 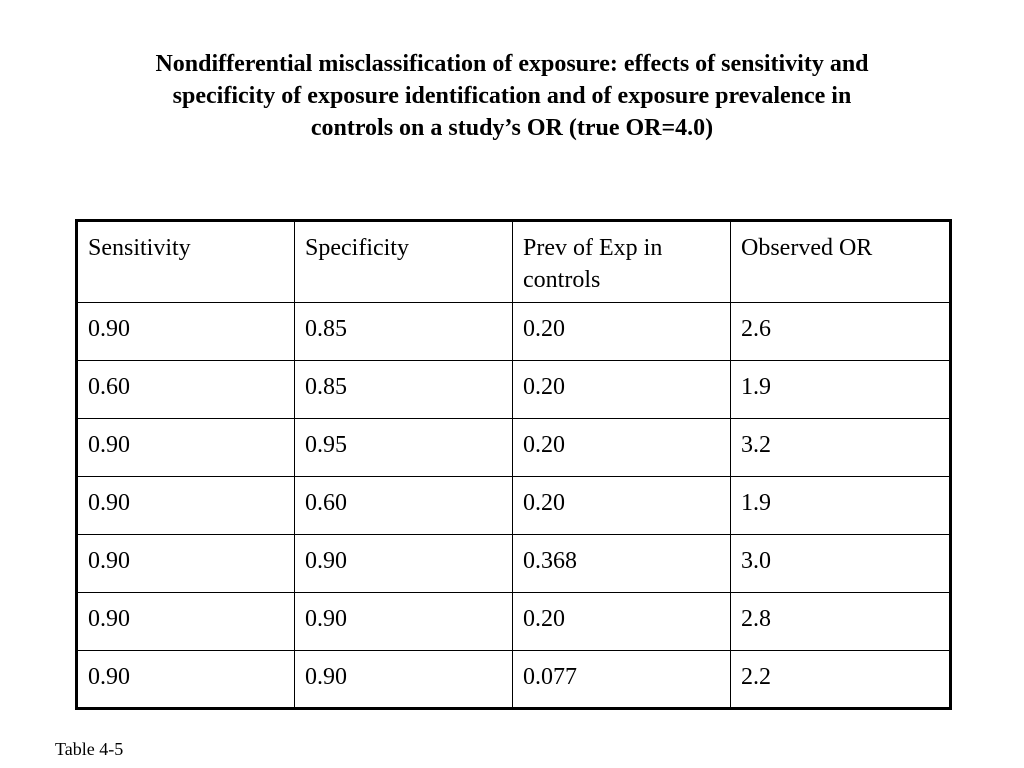 I want to click on cell-prevalence: 0.368, so click(x=621, y=563).